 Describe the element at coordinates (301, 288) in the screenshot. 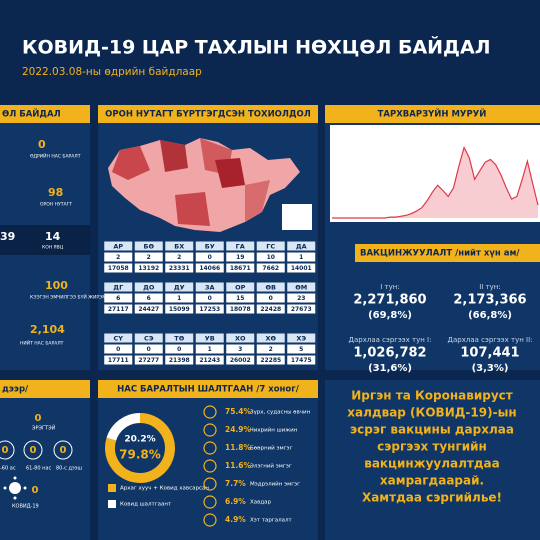

I see `region-code: ӨМ` at that location.